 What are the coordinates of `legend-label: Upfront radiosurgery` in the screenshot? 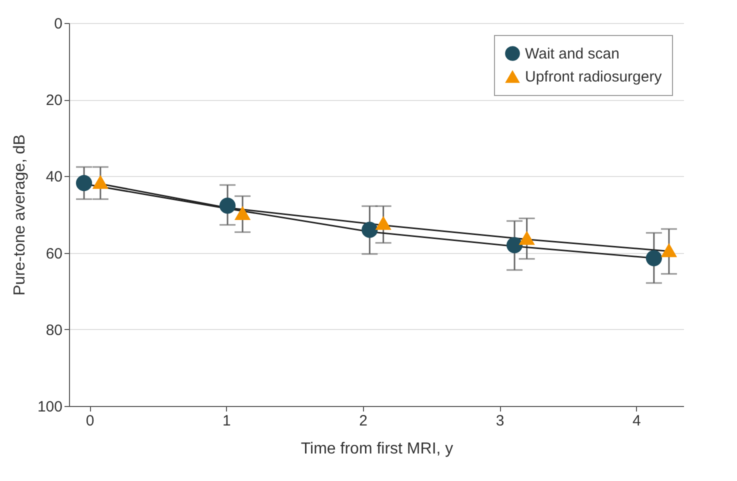 It's located at (593, 77).